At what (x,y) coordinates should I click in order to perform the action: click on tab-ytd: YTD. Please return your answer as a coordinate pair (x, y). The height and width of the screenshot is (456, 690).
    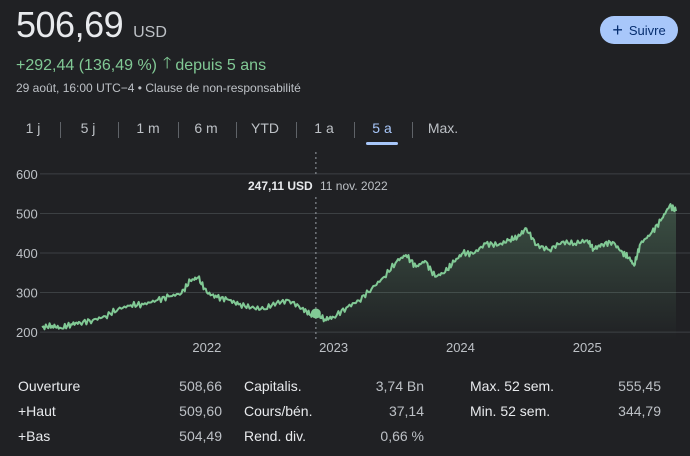
    Looking at the image, I should click on (265, 128).